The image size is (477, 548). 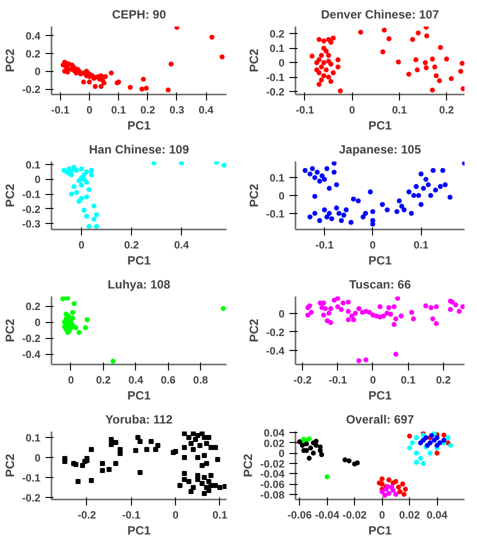 I want to click on y-tick-label: -0.02, so click(x=272, y=464).